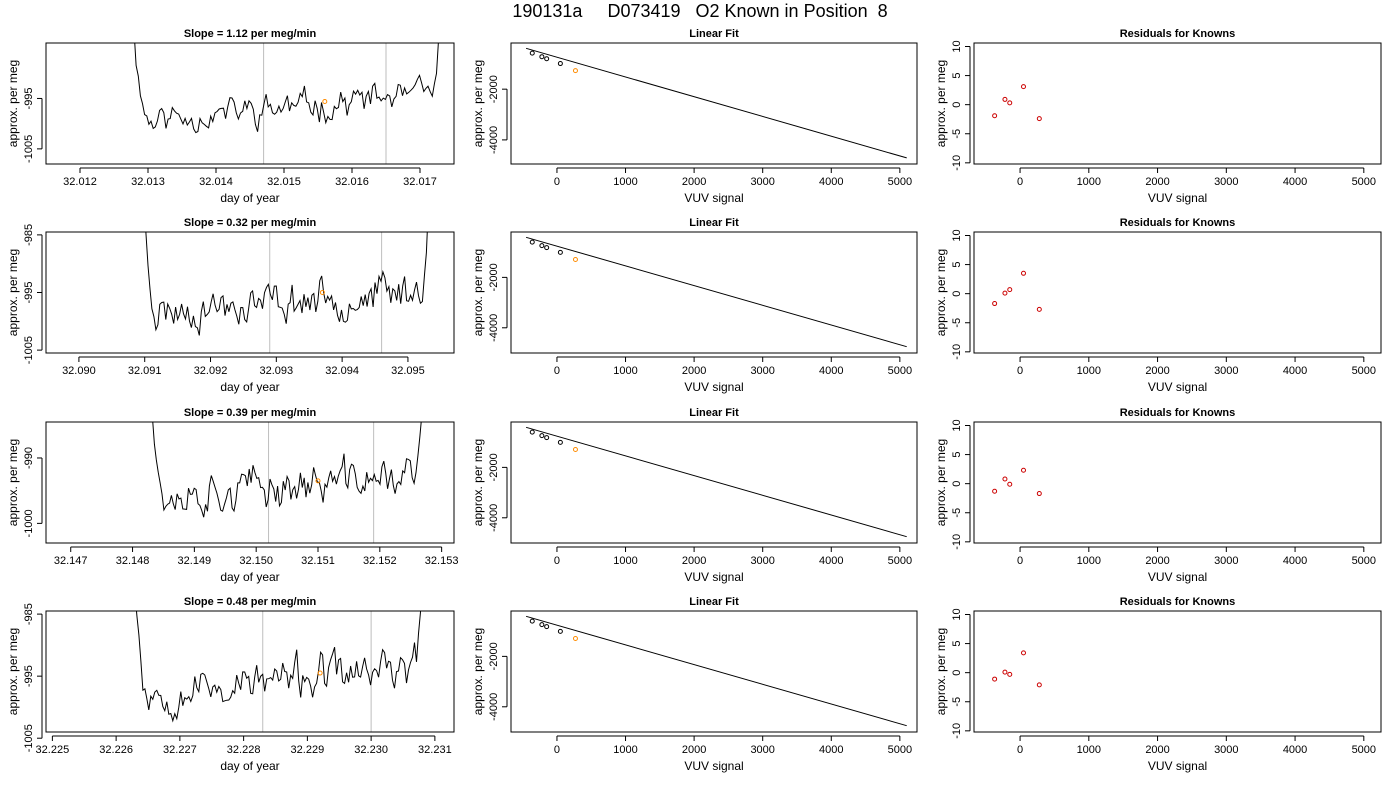 This screenshot has width=1400, height=800. I want to click on fit-line, so click(716, 103).